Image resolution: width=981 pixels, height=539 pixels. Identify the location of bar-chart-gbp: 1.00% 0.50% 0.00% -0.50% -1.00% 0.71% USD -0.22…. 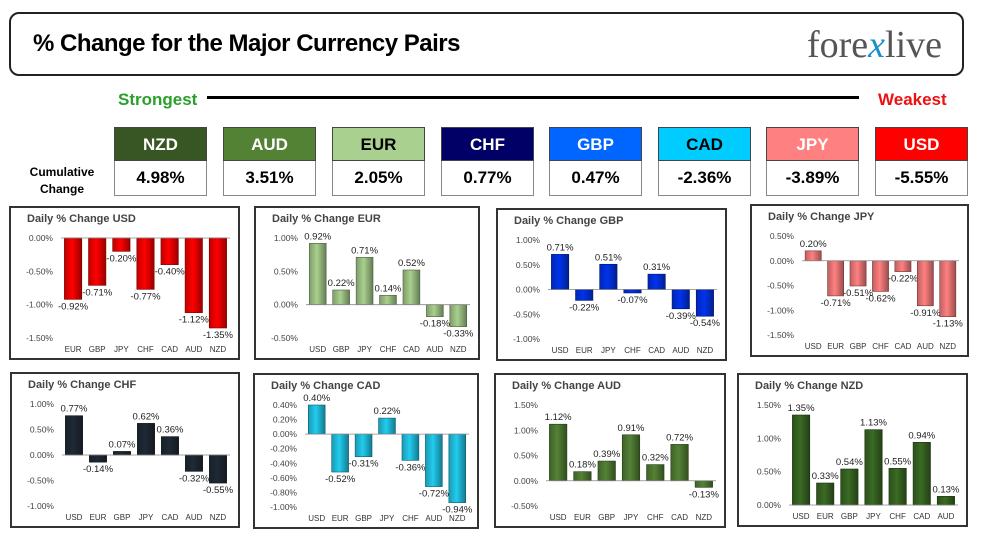
(617, 295).